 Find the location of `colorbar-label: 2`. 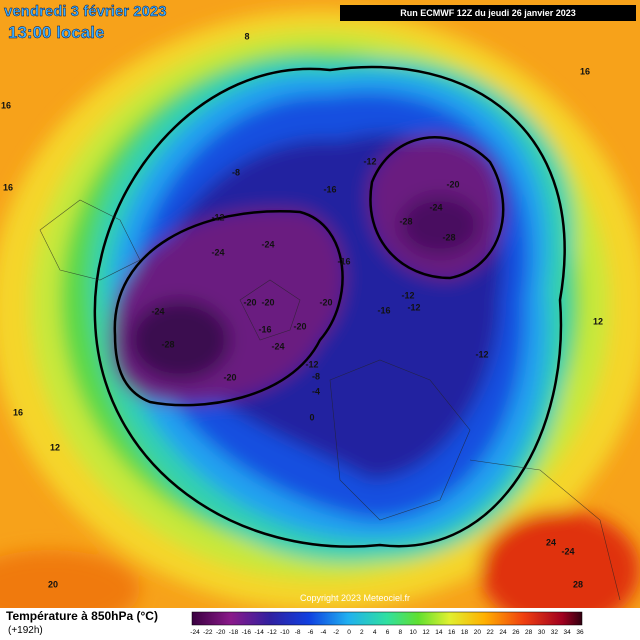

colorbar-label: 2 is located at coordinates (362, 632).